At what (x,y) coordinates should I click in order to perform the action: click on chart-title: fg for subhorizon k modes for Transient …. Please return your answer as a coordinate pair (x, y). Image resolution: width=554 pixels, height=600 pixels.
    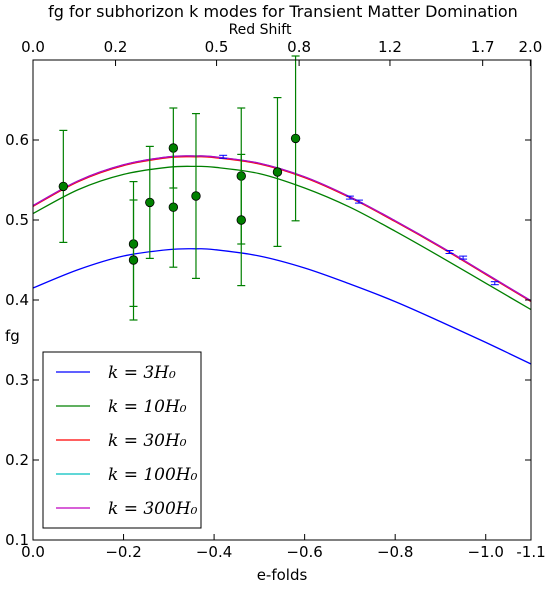
    Looking at the image, I should click on (283, 11).